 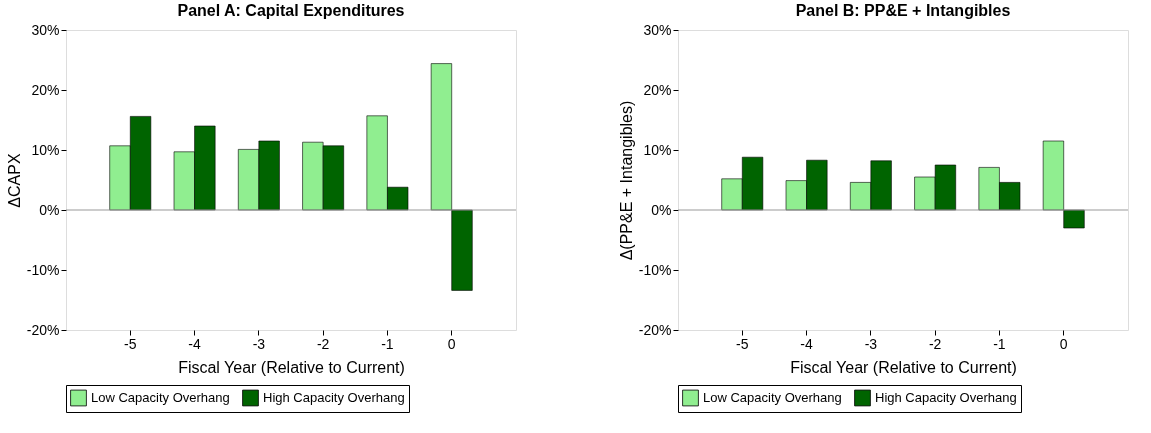 What do you see at coordinates (14, 180) in the screenshot?
I see `y-axis-title: ΔCAPX` at bounding box center [14, 180].